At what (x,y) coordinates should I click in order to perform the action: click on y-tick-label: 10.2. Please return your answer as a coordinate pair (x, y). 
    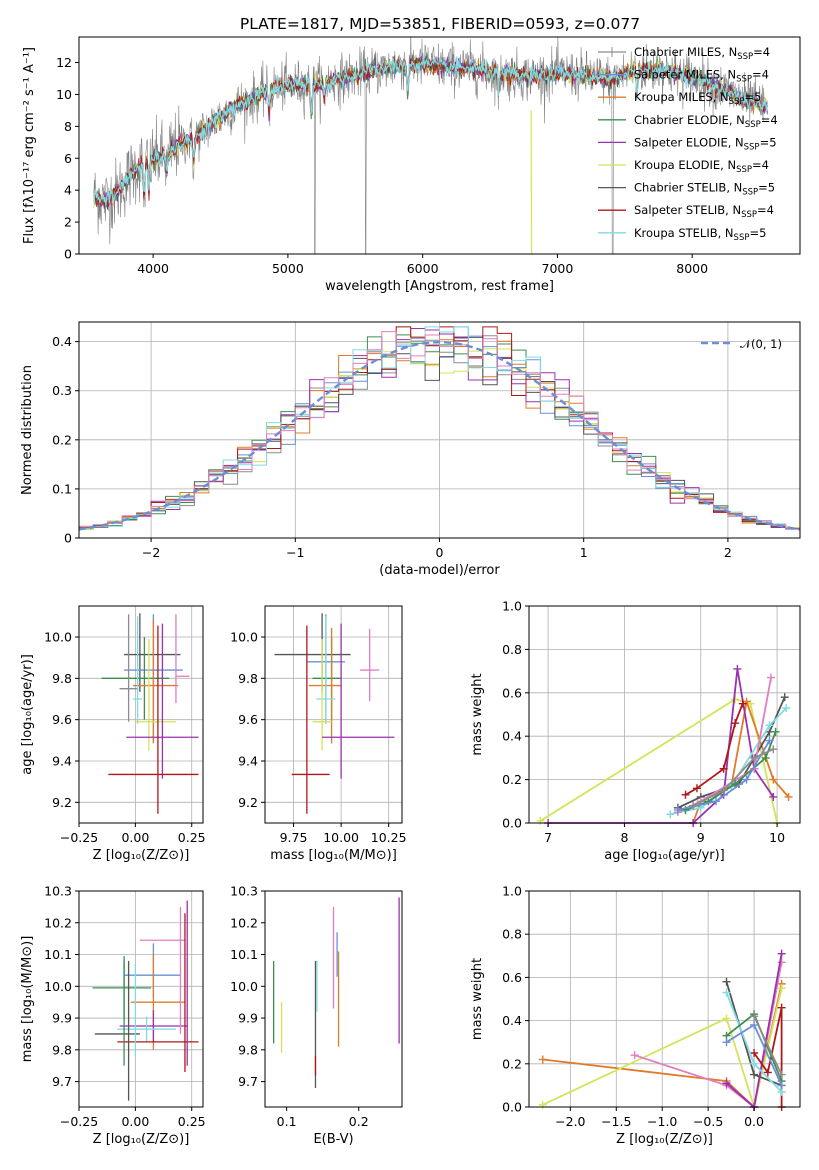
    Looking at the image, I should click on (244, 922).